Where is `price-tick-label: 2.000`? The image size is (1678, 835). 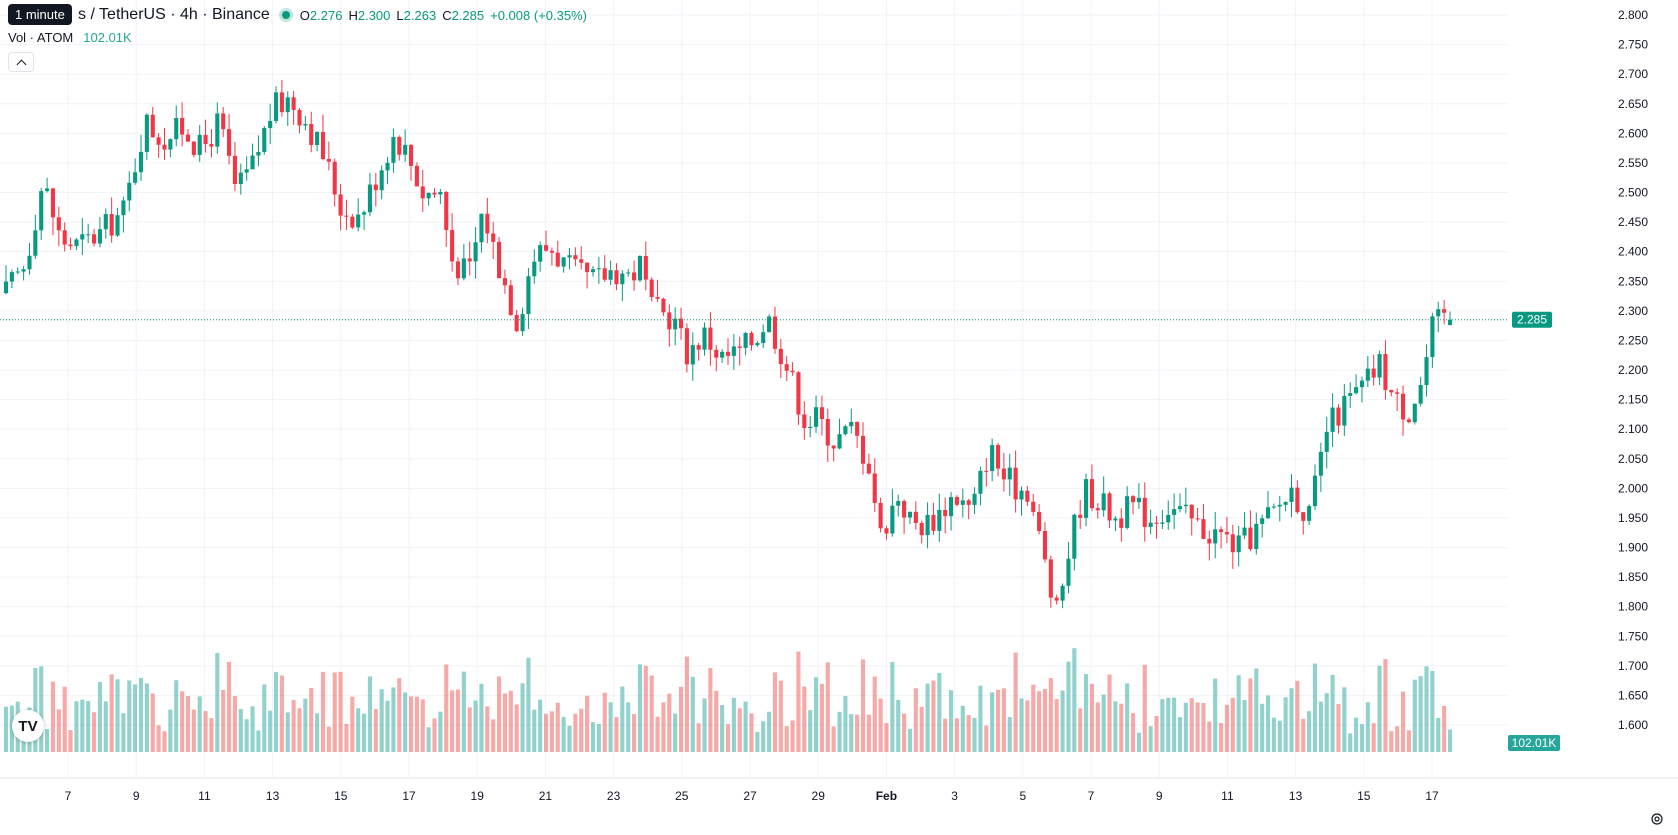 price-tick-label: 2.000 is located at coordinates (1633, 488).